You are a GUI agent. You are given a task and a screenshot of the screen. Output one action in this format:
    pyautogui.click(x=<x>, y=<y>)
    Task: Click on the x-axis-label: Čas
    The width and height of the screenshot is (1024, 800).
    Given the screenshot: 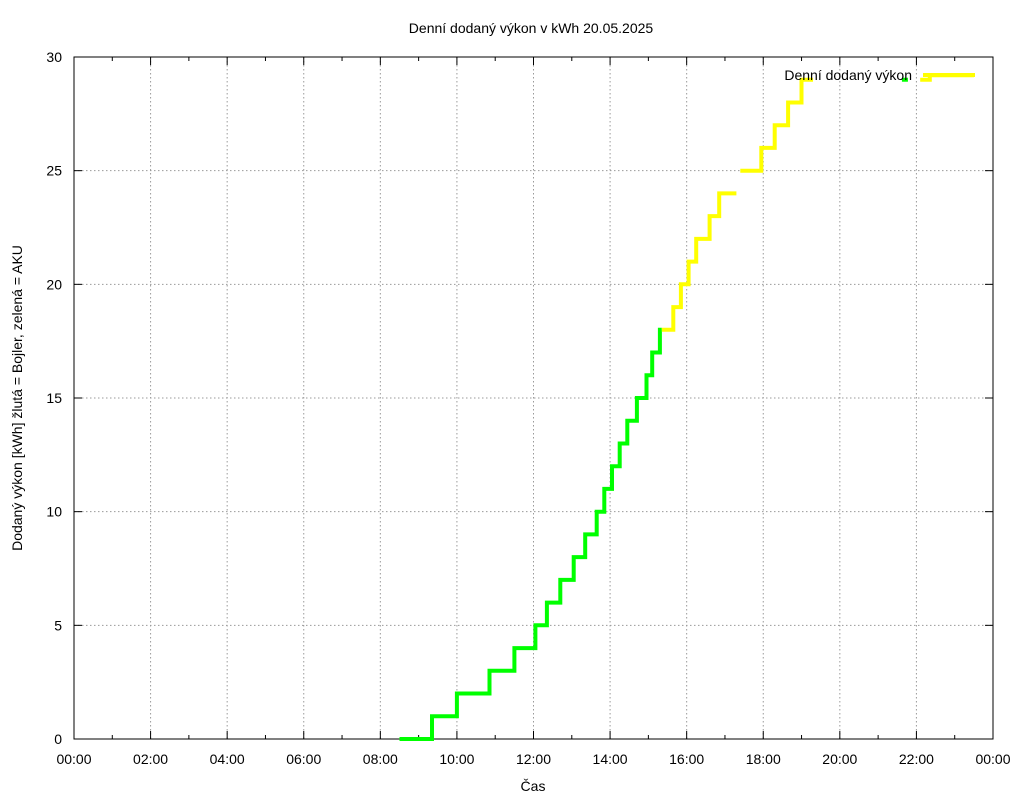 What is the action you would take?
    pyautogui.click(x=533, y=786)
    